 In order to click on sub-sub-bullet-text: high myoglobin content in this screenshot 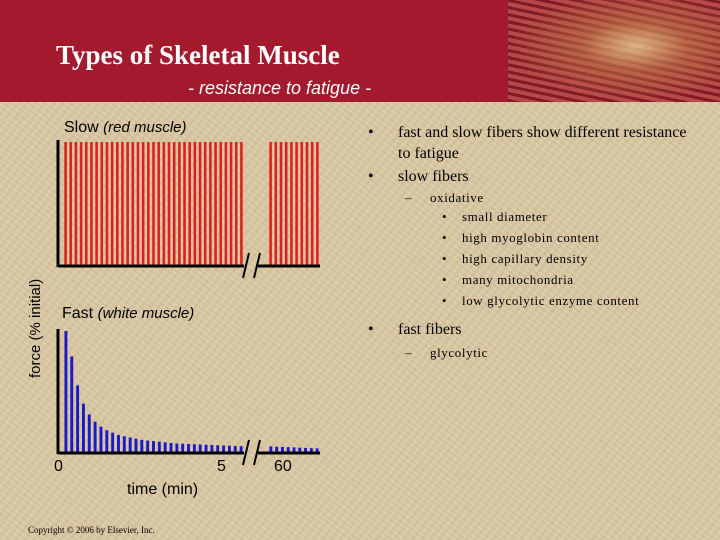, I will do `click(531, 237)`.